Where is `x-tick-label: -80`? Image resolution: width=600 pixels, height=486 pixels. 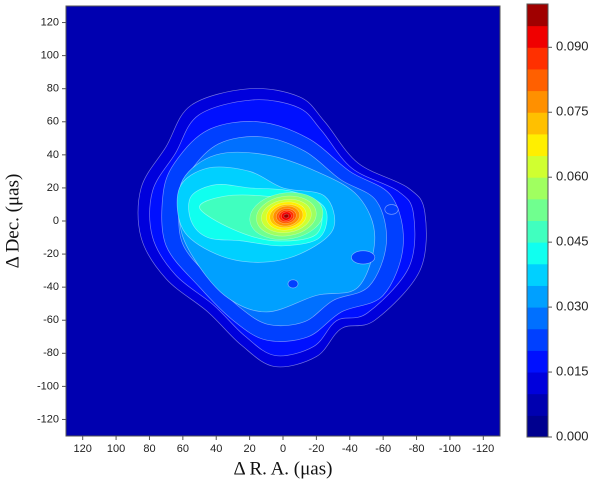
x-tick-label: -80 is located at coordinates (417, 449).